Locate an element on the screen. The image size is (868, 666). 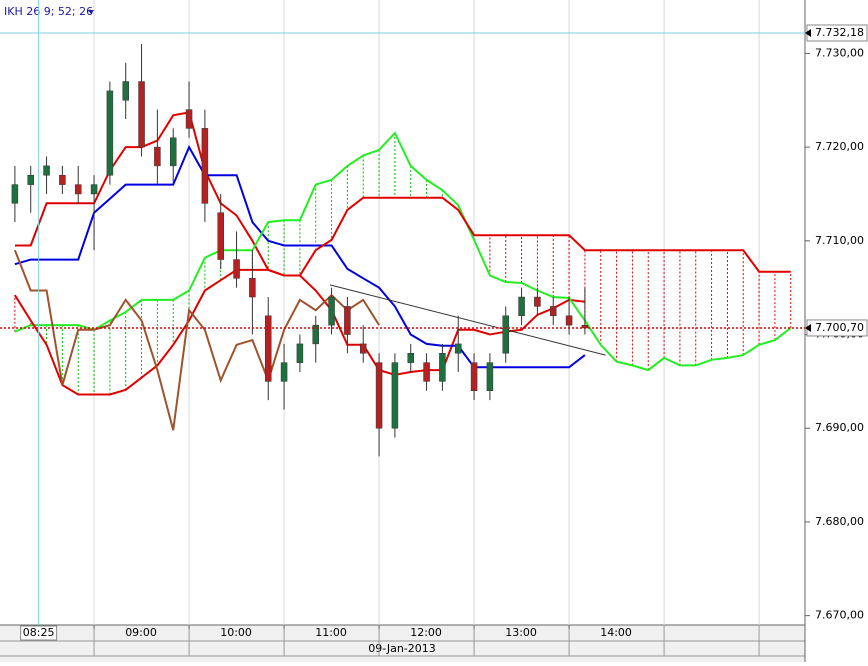
y-tick-label: 7.710,00 is located at coordinates (839, 240).